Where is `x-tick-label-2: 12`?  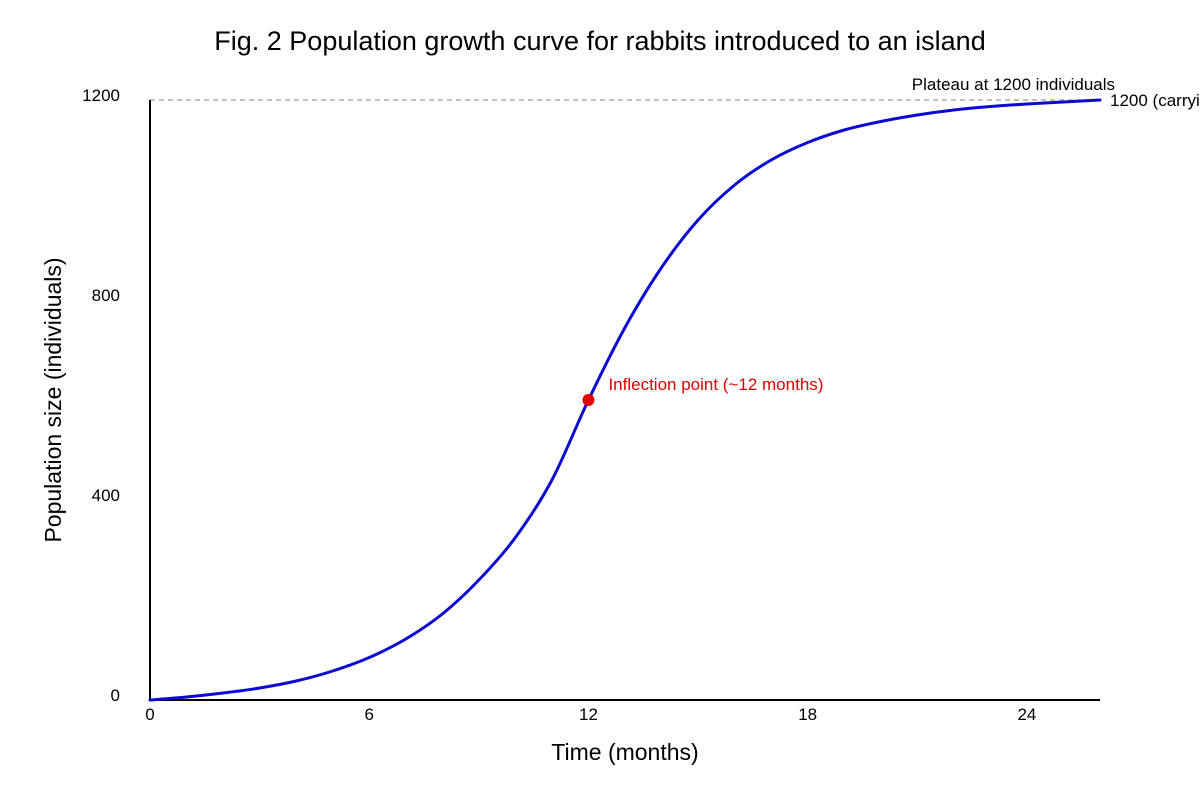 x-tick-label-2: 12 is located at coordinates (588, 714).